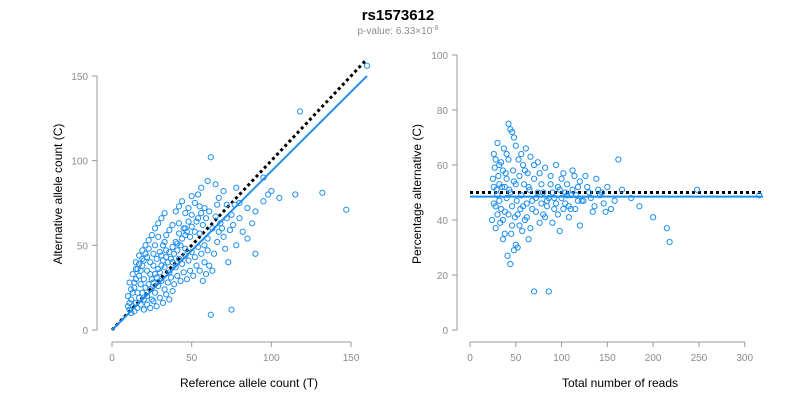 This screenshot has width=800, height=400. Describe the element at coordinates (607, 358) in the screenshot. I see `right-panel-x-tick-label: 150` at that location.